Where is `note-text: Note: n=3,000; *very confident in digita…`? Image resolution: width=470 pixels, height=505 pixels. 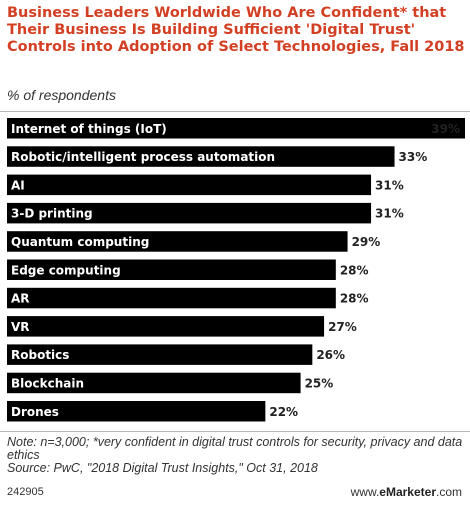 note-text: Note: n=3,000; *very confident in digita… is located at coordinates (235, 448).